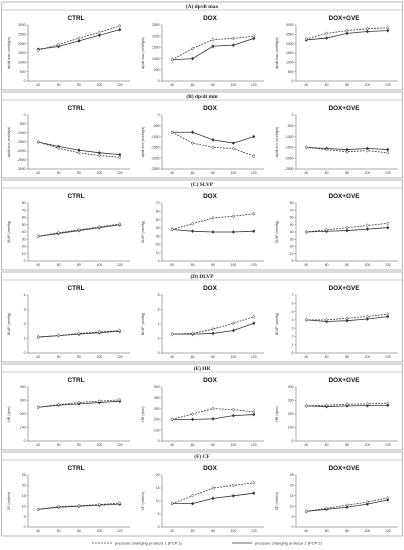  What do you see at coordinates (23, 387) in the screenshot?
I see `y-tick-label: 400` at bounding box center [23, 387].